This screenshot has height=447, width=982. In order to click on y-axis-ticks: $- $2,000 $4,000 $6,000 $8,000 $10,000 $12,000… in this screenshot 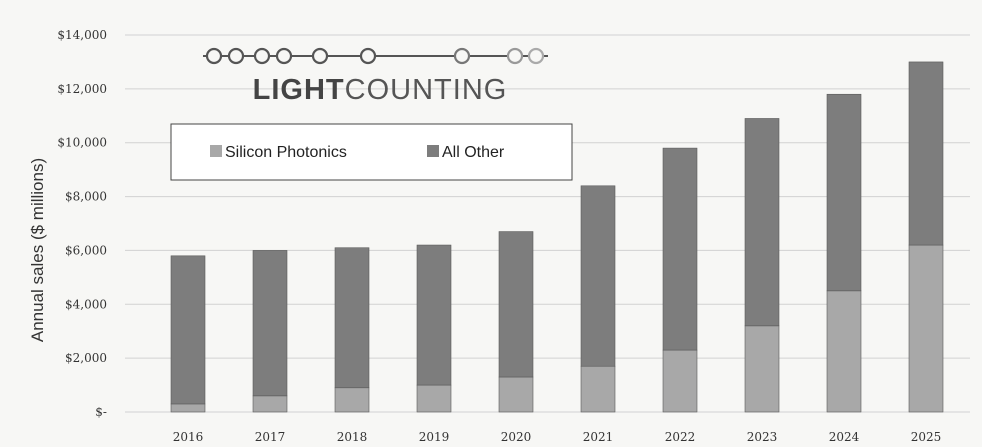, I will do `click(82, 223)`.